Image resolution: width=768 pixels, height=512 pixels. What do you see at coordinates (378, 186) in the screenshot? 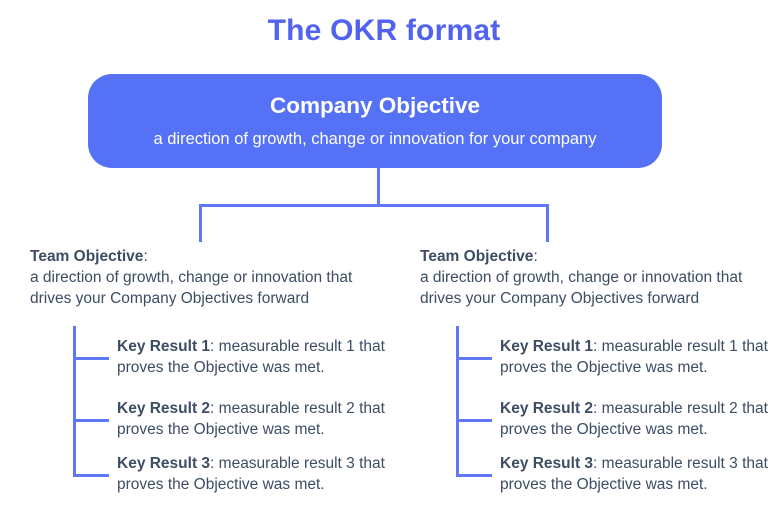
I see `connector-center-vertical` at bounding box center [378, 186].